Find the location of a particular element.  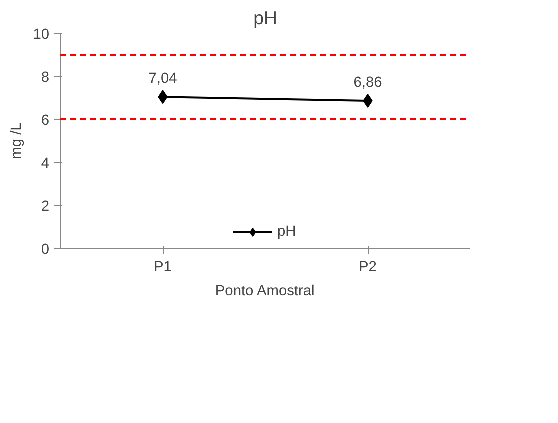

y-tick-label: 4 is located at coordinates (45, 164).